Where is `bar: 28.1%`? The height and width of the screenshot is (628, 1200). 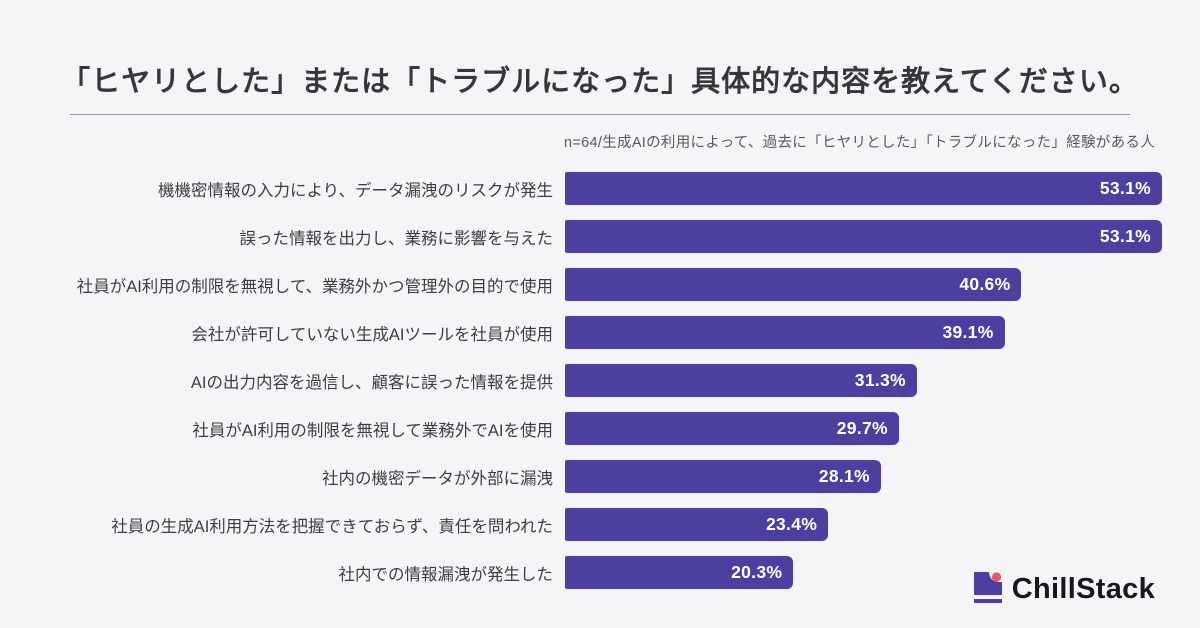 bar: 28.1% is located at coordinates (723, 476).